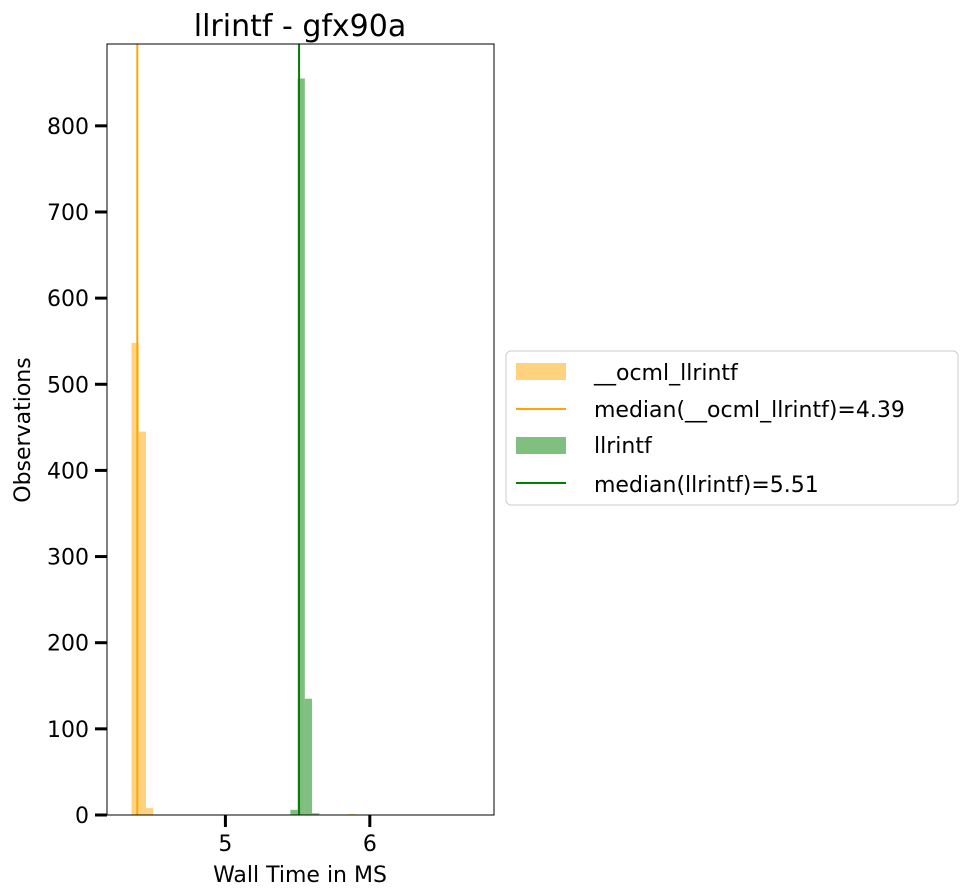 This screenshot has width=967, height=896. What do you see at coordinates (541, 445) in the screenshot?
I see `legend-swatch-llrintf-hist` at bounding box center [541, 445].